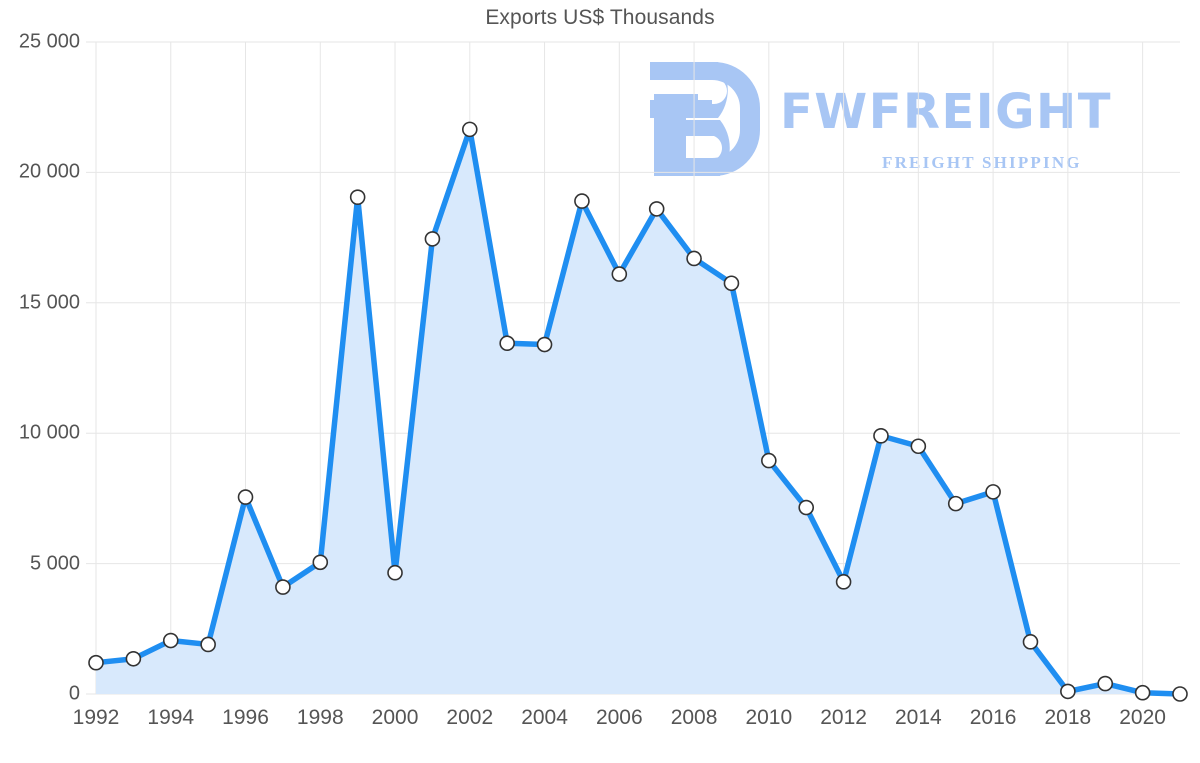 This screenshot has width=1200, height=763. I want to click on x-axis-tick-label: 1994, so click(171, 717).